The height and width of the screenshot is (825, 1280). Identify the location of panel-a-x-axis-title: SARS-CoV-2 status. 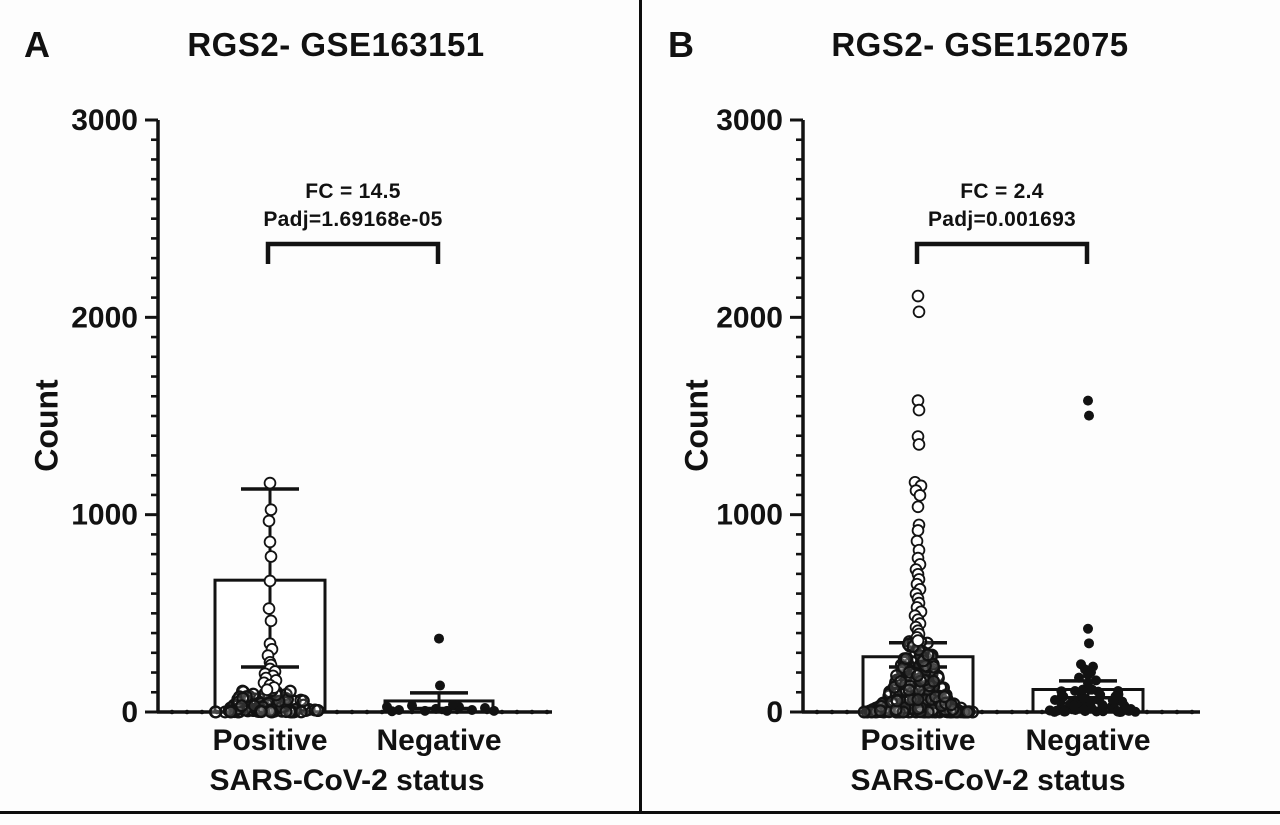
(347, 780).